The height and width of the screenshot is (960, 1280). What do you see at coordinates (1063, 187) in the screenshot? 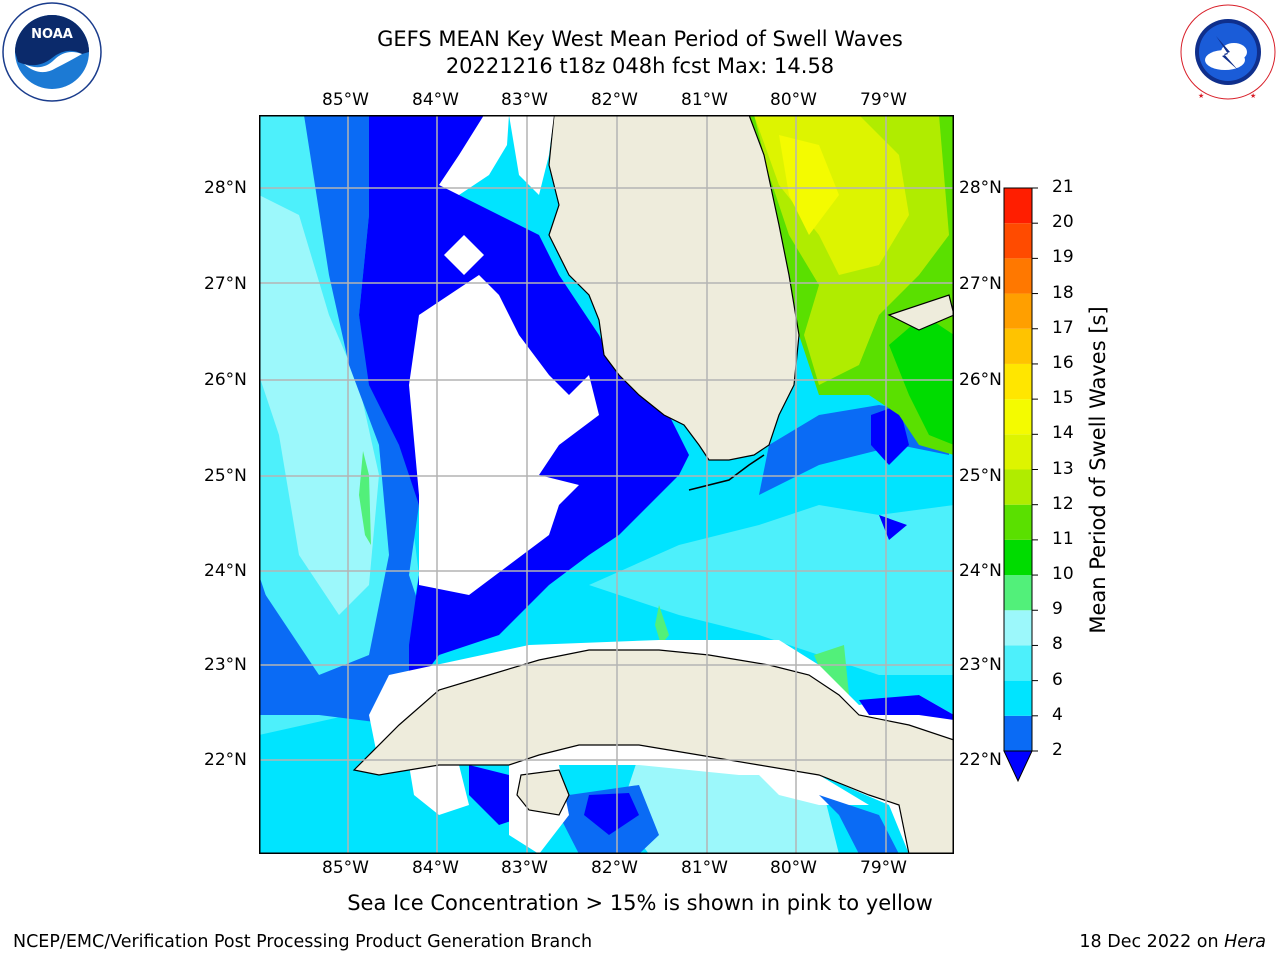
I see `colorbar-tick-label: 21` at bounding box center [1063, 187].